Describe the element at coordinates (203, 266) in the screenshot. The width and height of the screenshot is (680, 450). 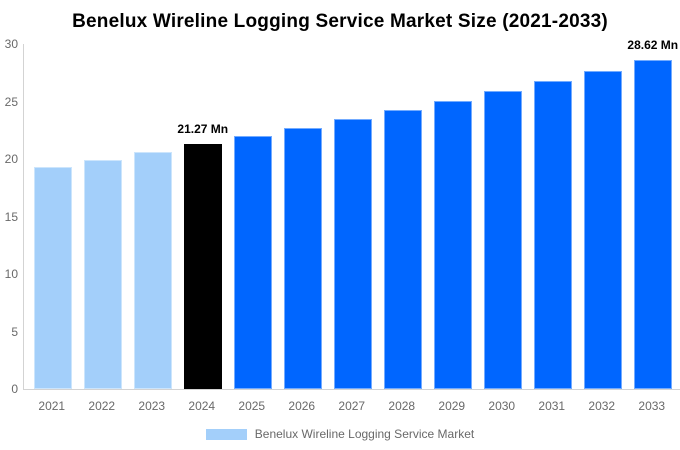
I see `bar-2024` at that location.